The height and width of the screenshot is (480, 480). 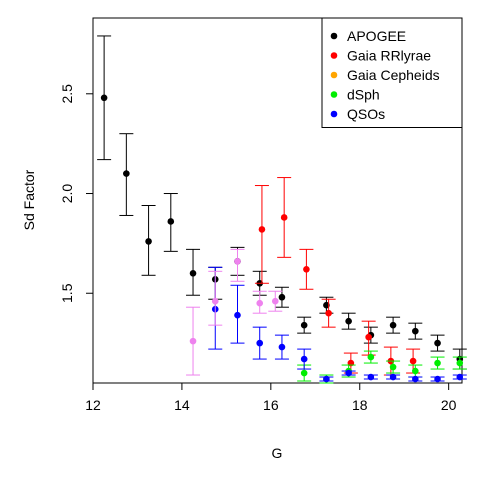 I want to click on legend-label: QSOs, so click(x=366, y=114).